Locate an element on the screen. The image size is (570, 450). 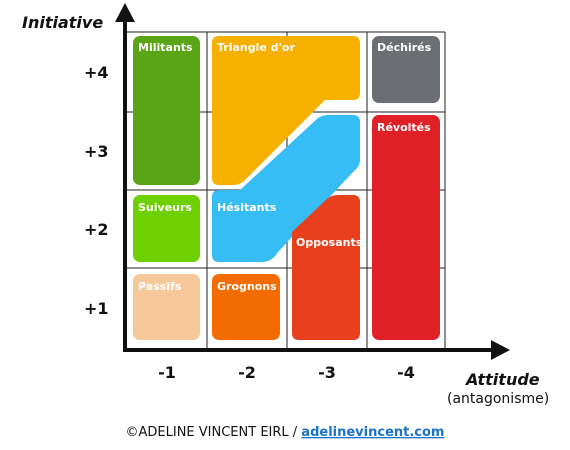
zone-opposants is located at coordinates (326, 267).